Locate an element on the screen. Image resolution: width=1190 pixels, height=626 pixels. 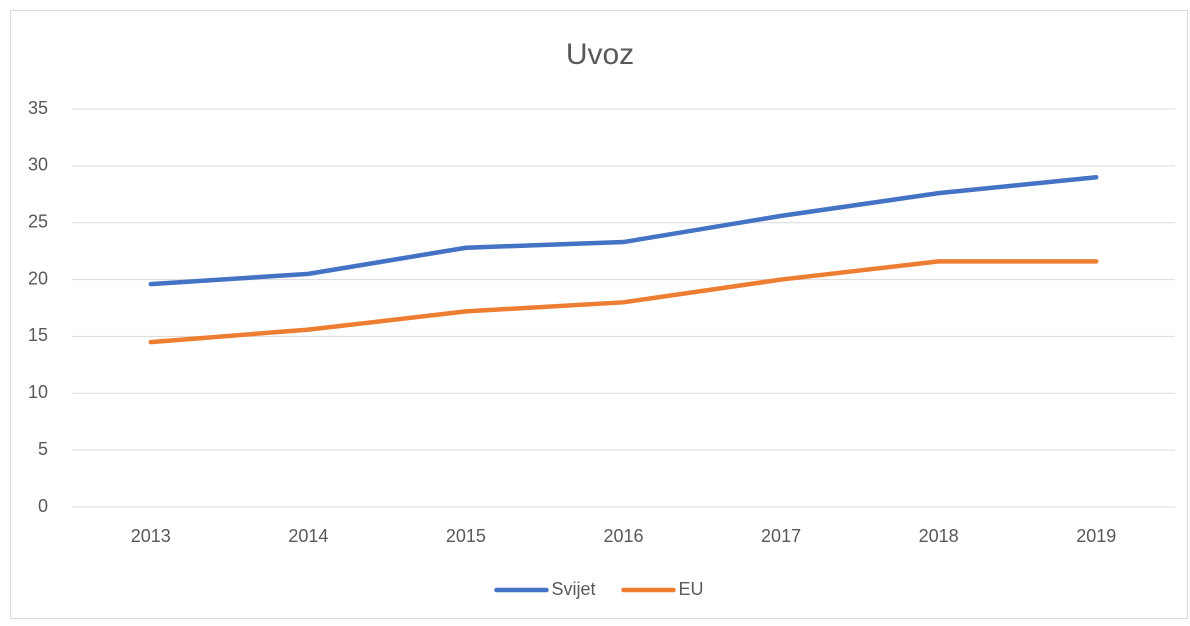
y-tick-label: 10 is located at coordinates (38, 392).